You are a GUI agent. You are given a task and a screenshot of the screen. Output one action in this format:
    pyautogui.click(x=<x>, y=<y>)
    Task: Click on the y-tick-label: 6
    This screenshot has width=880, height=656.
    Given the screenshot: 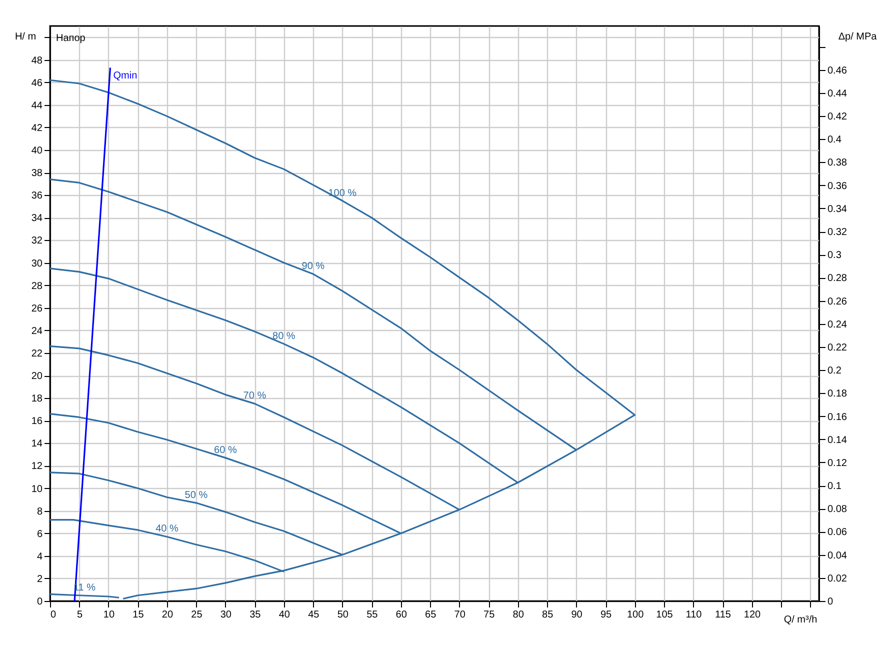 What is the action you would take?
    pyautogui.click(x=39, y=534)
    